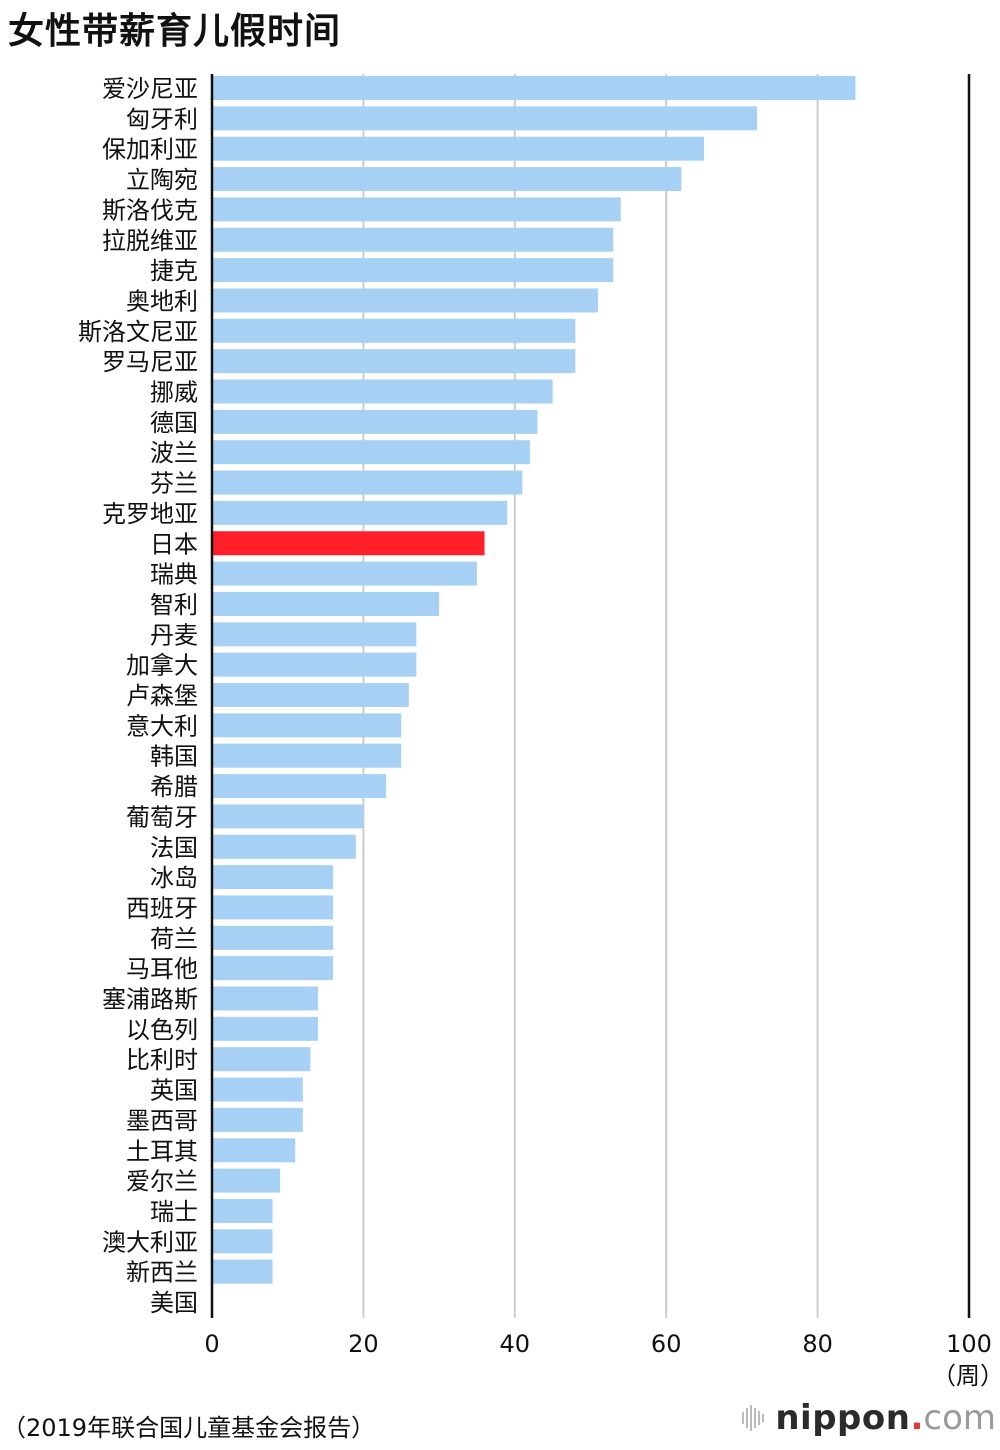 This screenshot has width=1000, height=1450. What do you see at coordinates (162, 1151) in the screenshot?
I see `category-label: 土耳其` at bounding box center [162, 1151].